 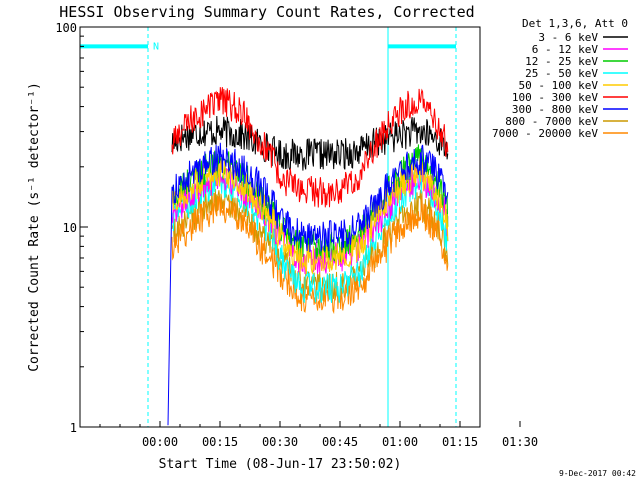 I want to click on y-tick-label-3: 100, so click(x=66, y=28).